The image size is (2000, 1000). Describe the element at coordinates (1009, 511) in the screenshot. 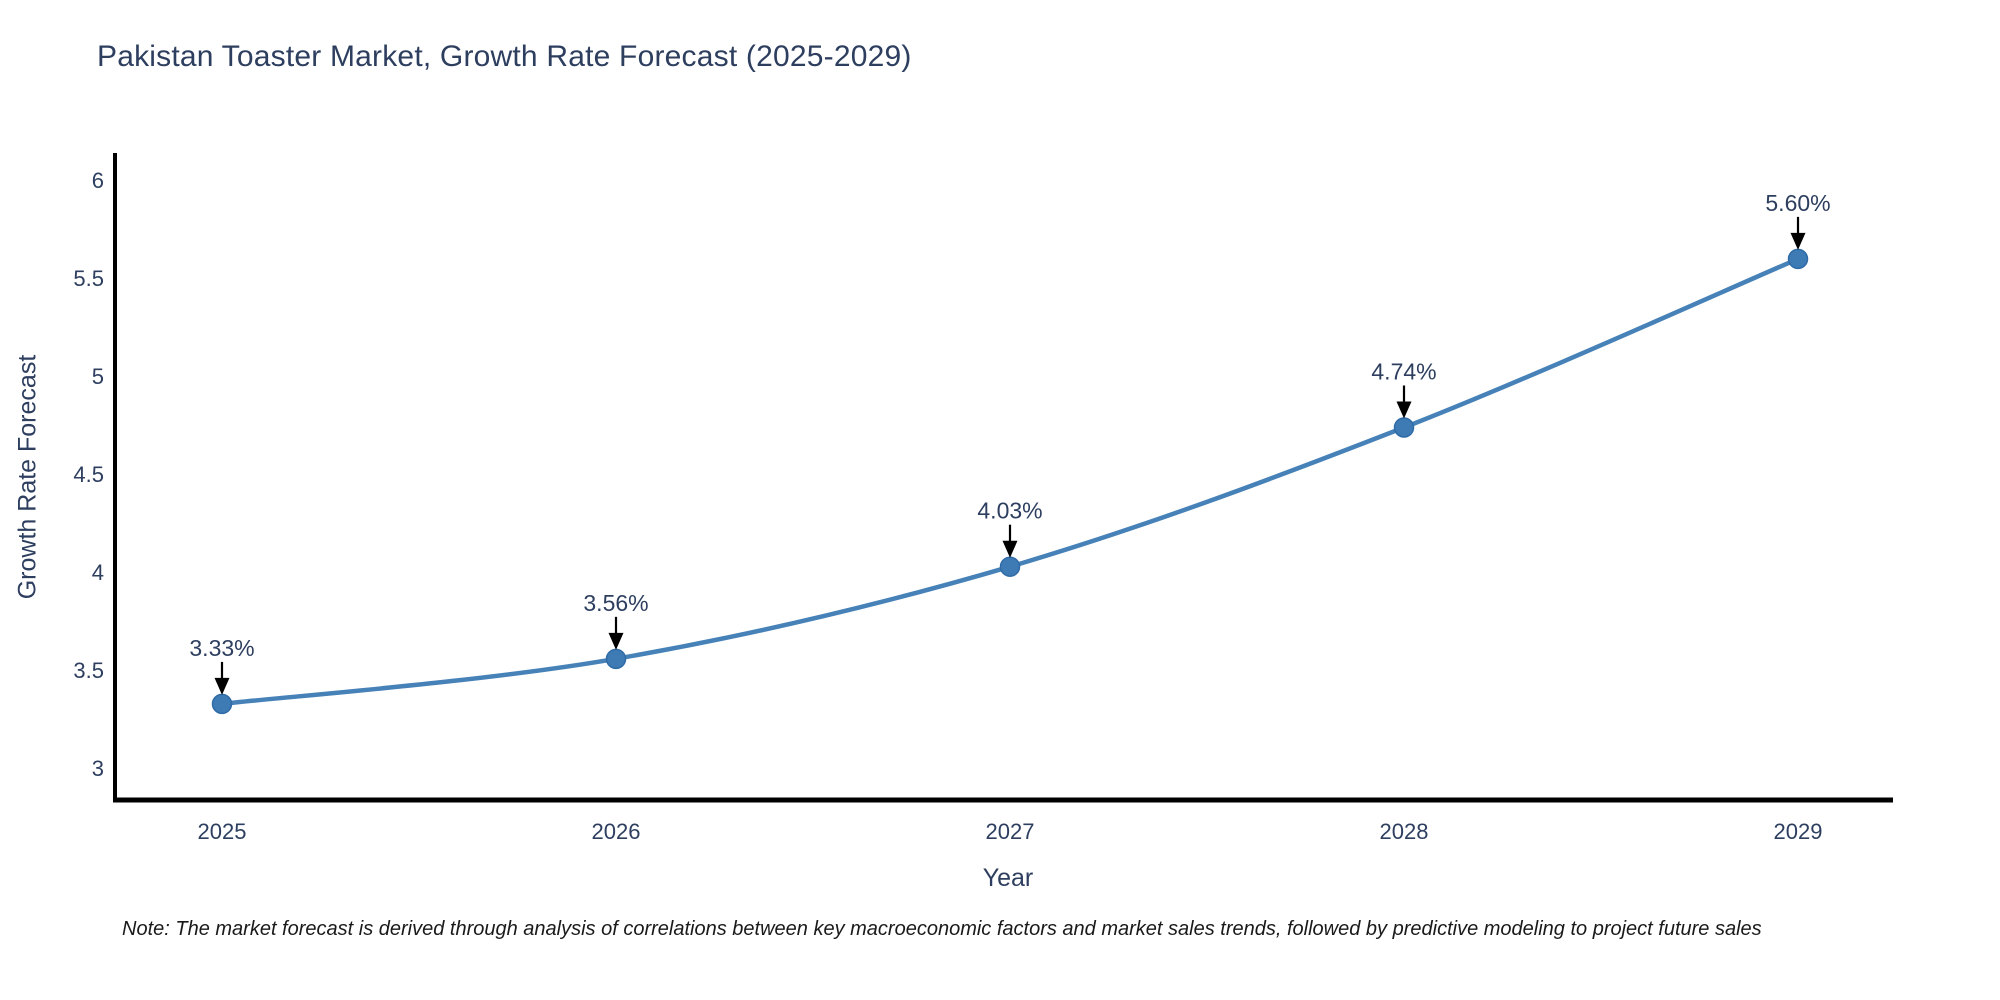

I see `annotation-label: 4.03%` at that location.